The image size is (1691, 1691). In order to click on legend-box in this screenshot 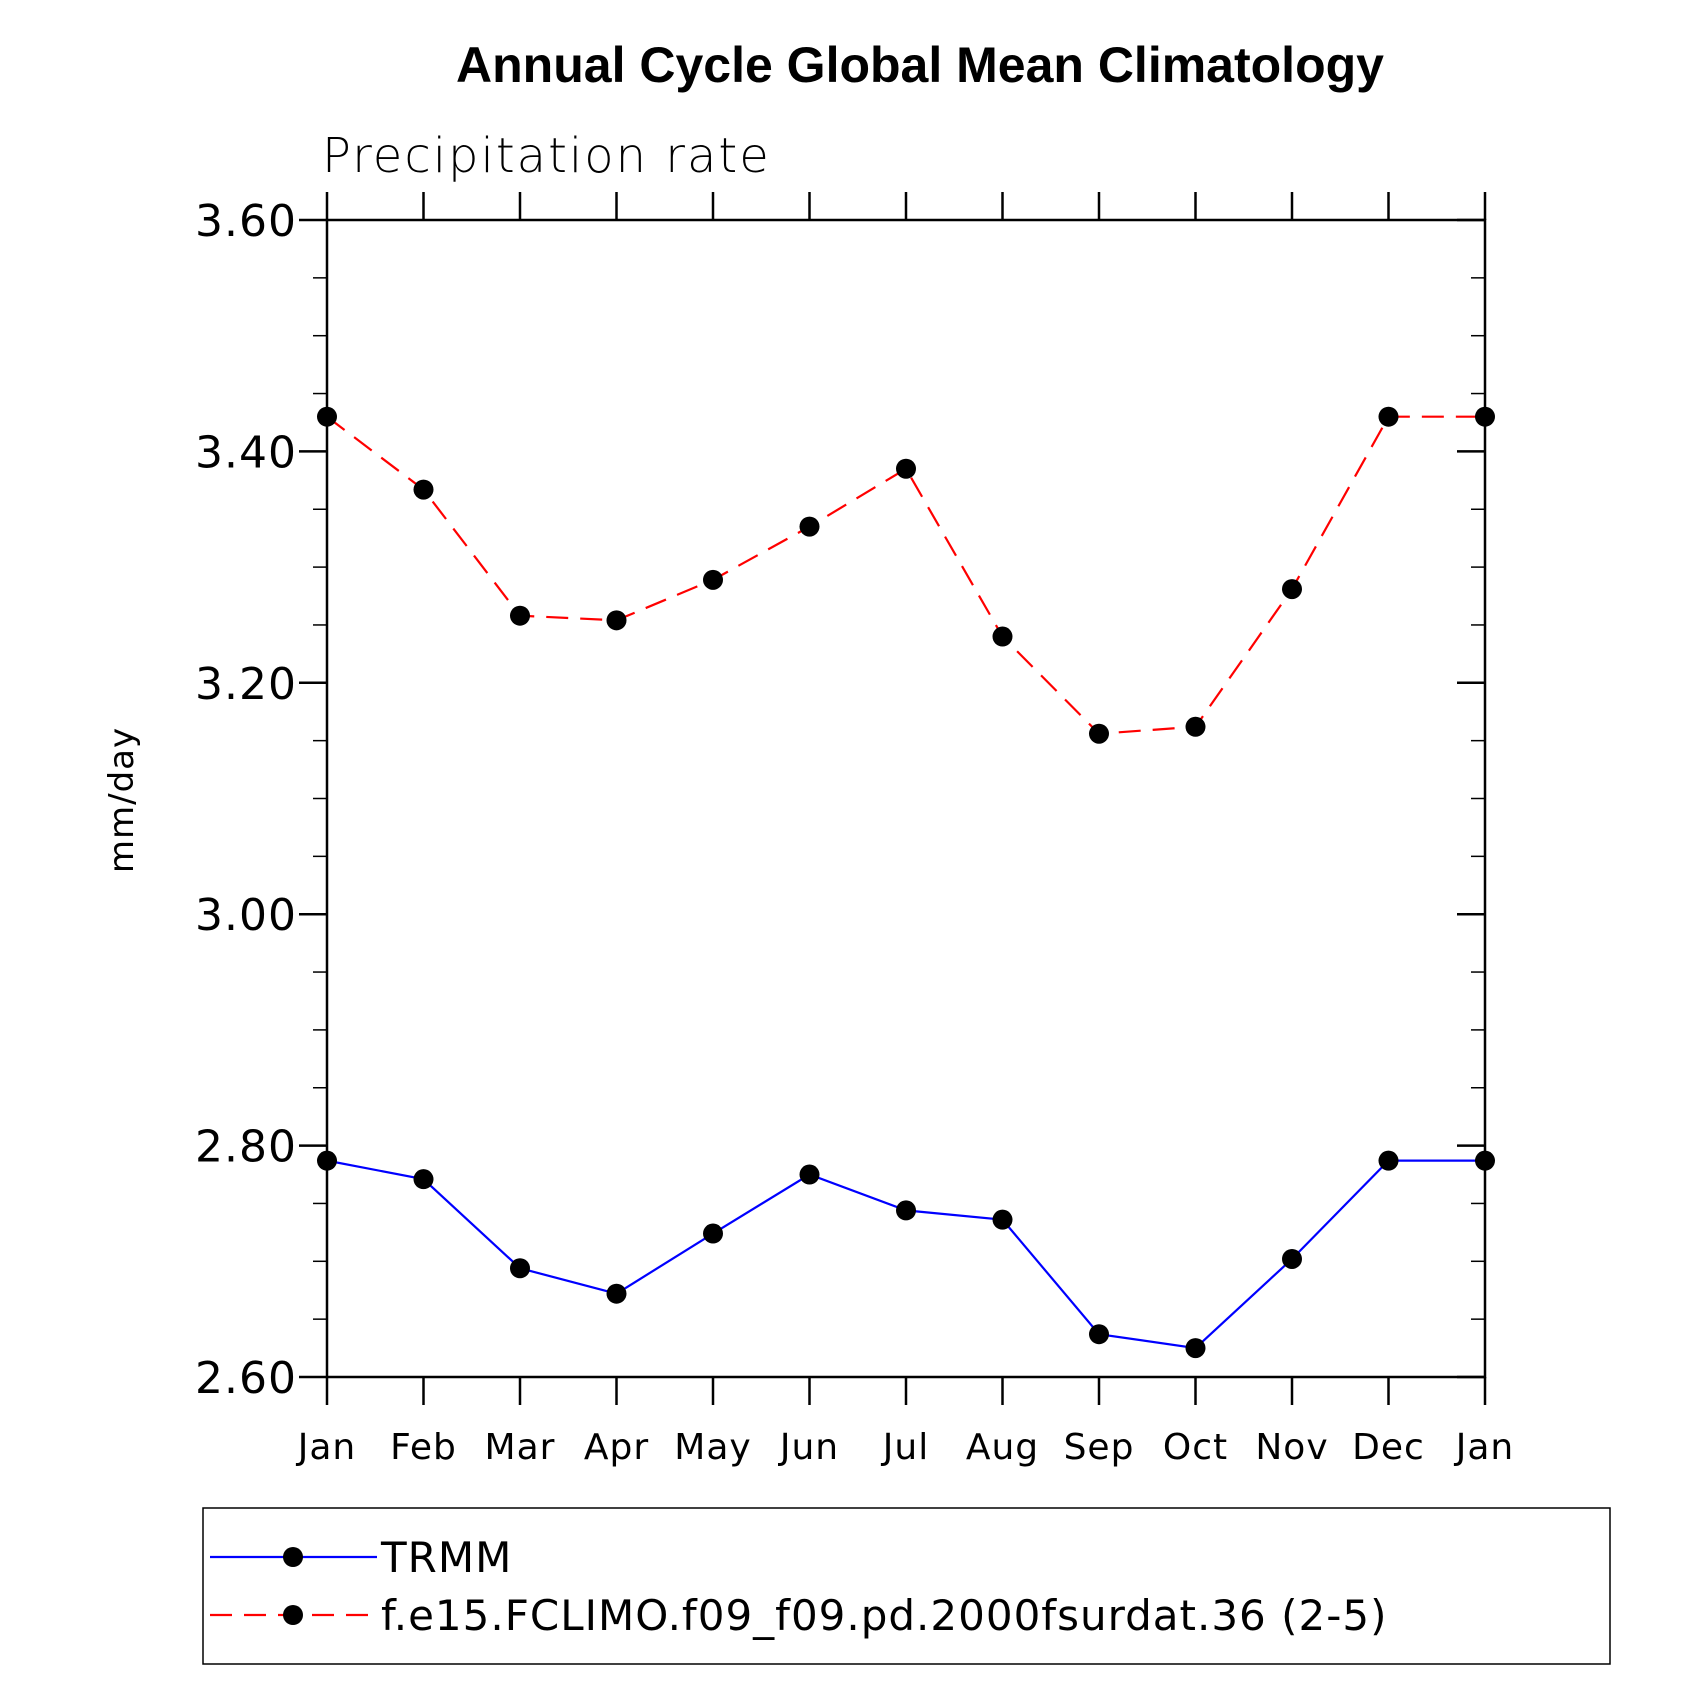, I will do `click(906, 1586)`.